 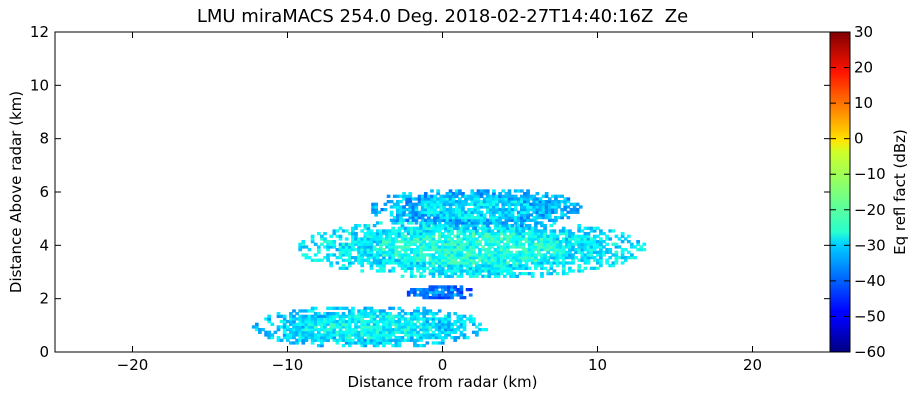 What do you see at coordinates (863, 32) in the screenshot?
I see `colorbar-tick-label: 30` at bounding box center [863, 32].